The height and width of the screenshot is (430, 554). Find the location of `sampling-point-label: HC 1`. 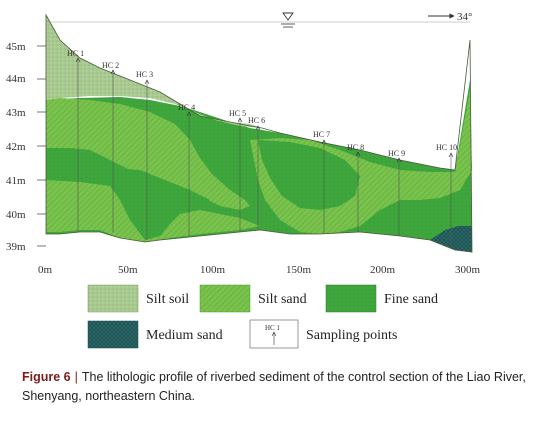

sampling-point-label: HC 1 is located at coordinates (75, 53).